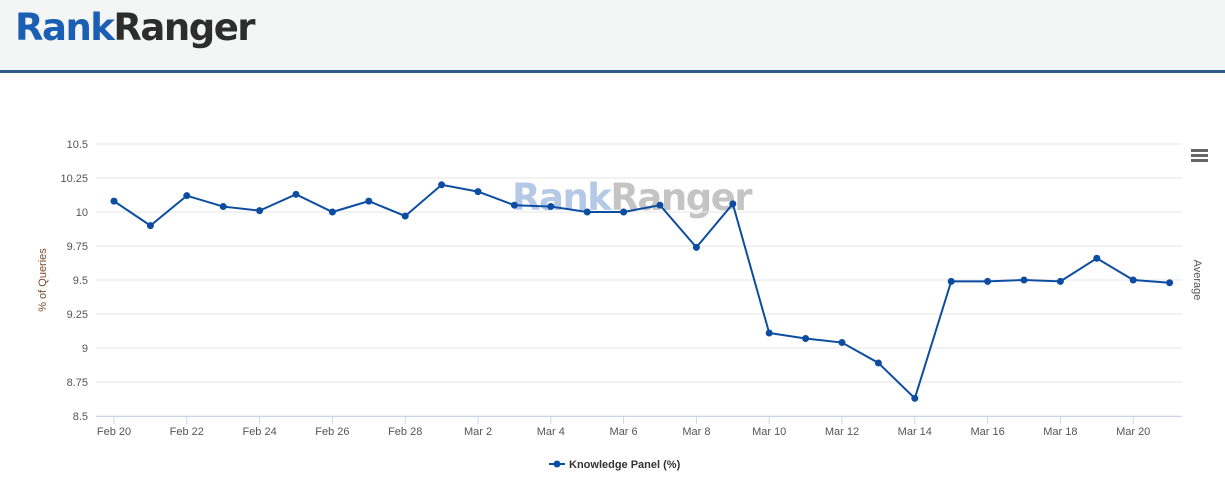 The image size is (1225, 496). What do you see at coordinates (987, 432) in the screenshot?
I see `x-tick-label: Mar 16` at bounding box center [987, 432].